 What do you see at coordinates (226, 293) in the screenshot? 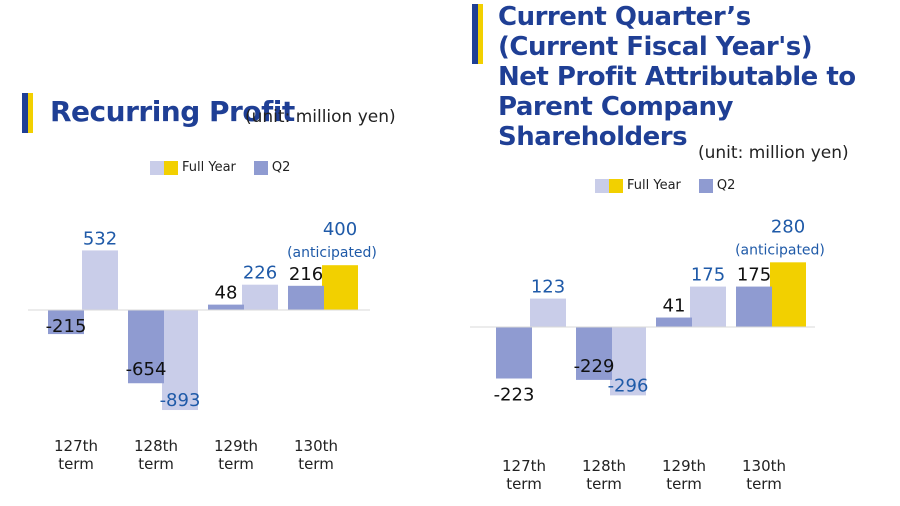
I see `data-label-q2: 48` at bounding box center [226, 293].